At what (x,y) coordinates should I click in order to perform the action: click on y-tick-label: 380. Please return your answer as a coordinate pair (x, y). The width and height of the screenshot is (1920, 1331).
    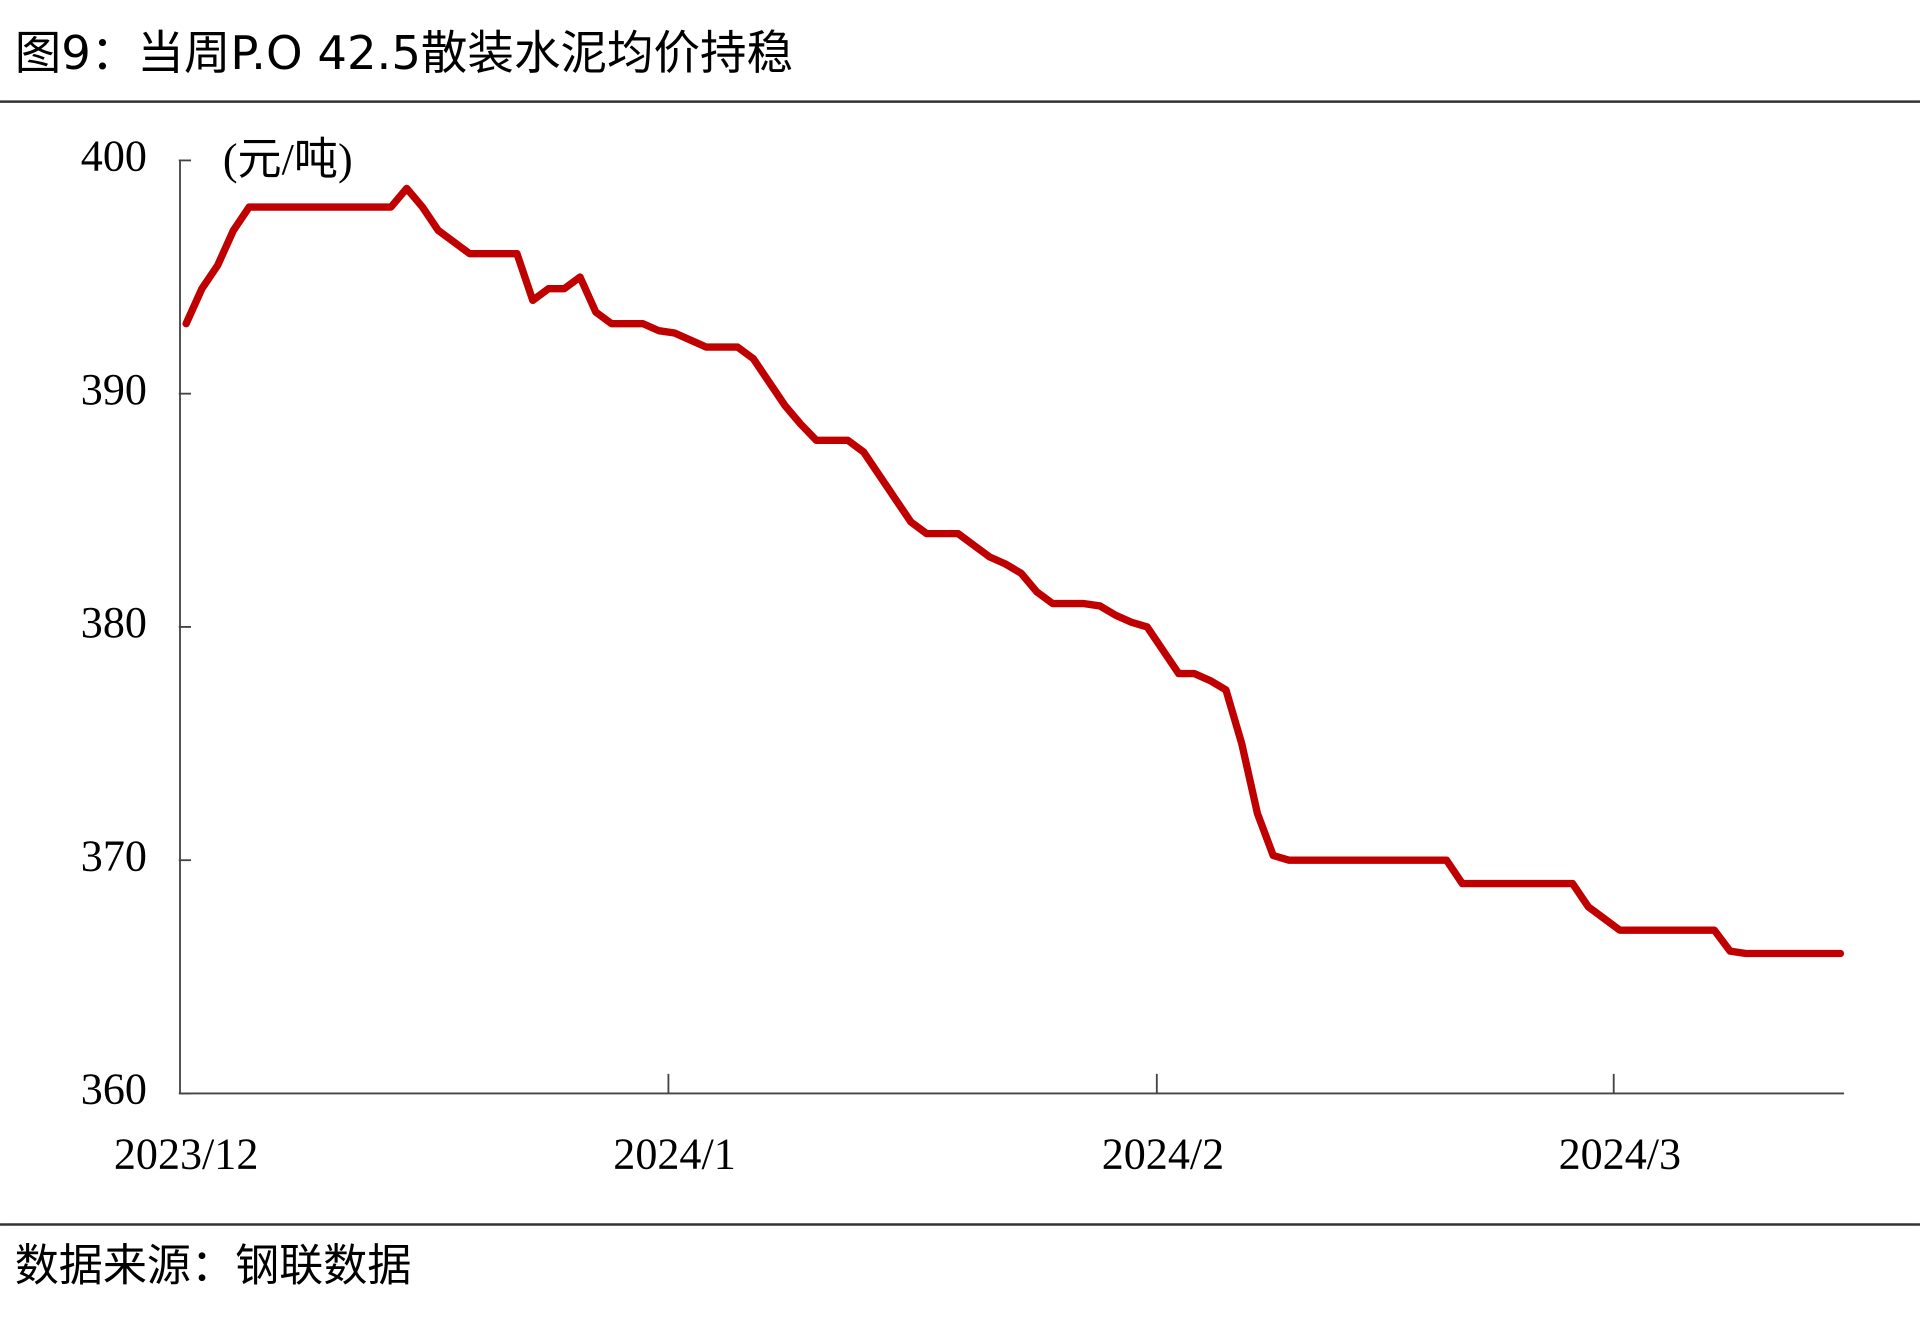
    Looking at the image, I should click on (114, 622).